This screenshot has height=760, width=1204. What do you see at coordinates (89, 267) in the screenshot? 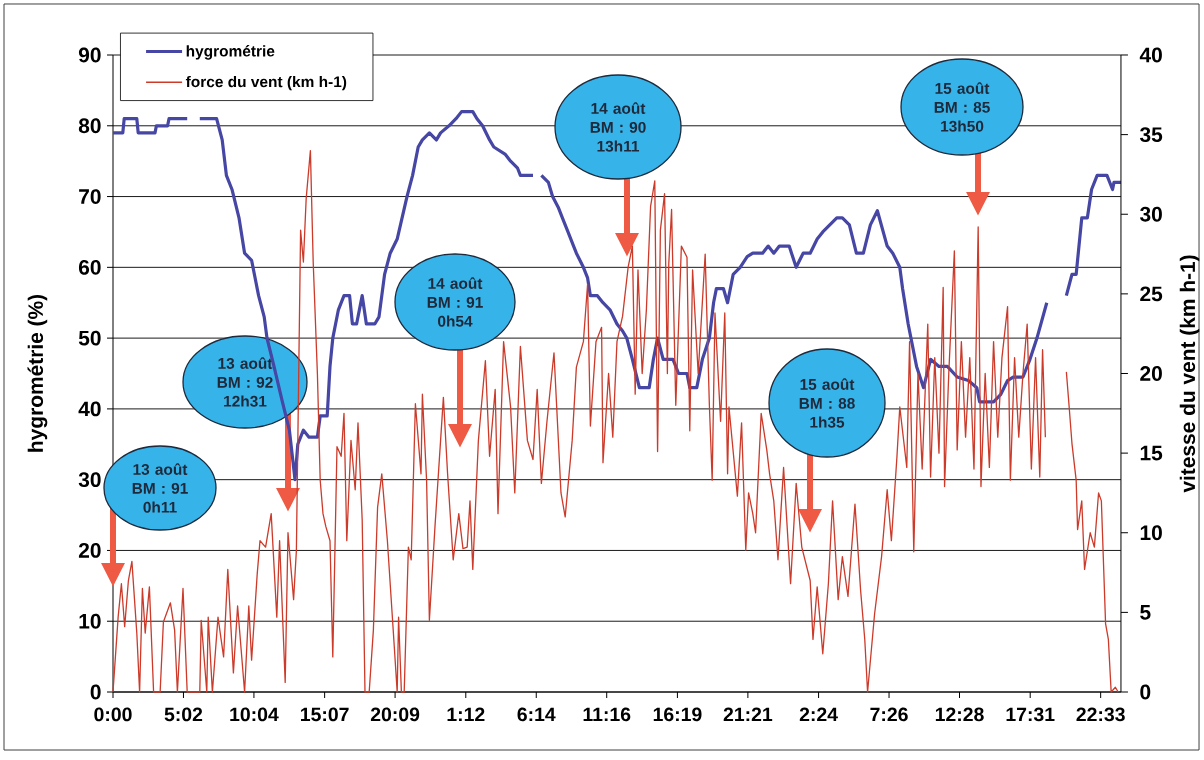
I see `y-tick-label: 60` at bounding box center [89, 267].